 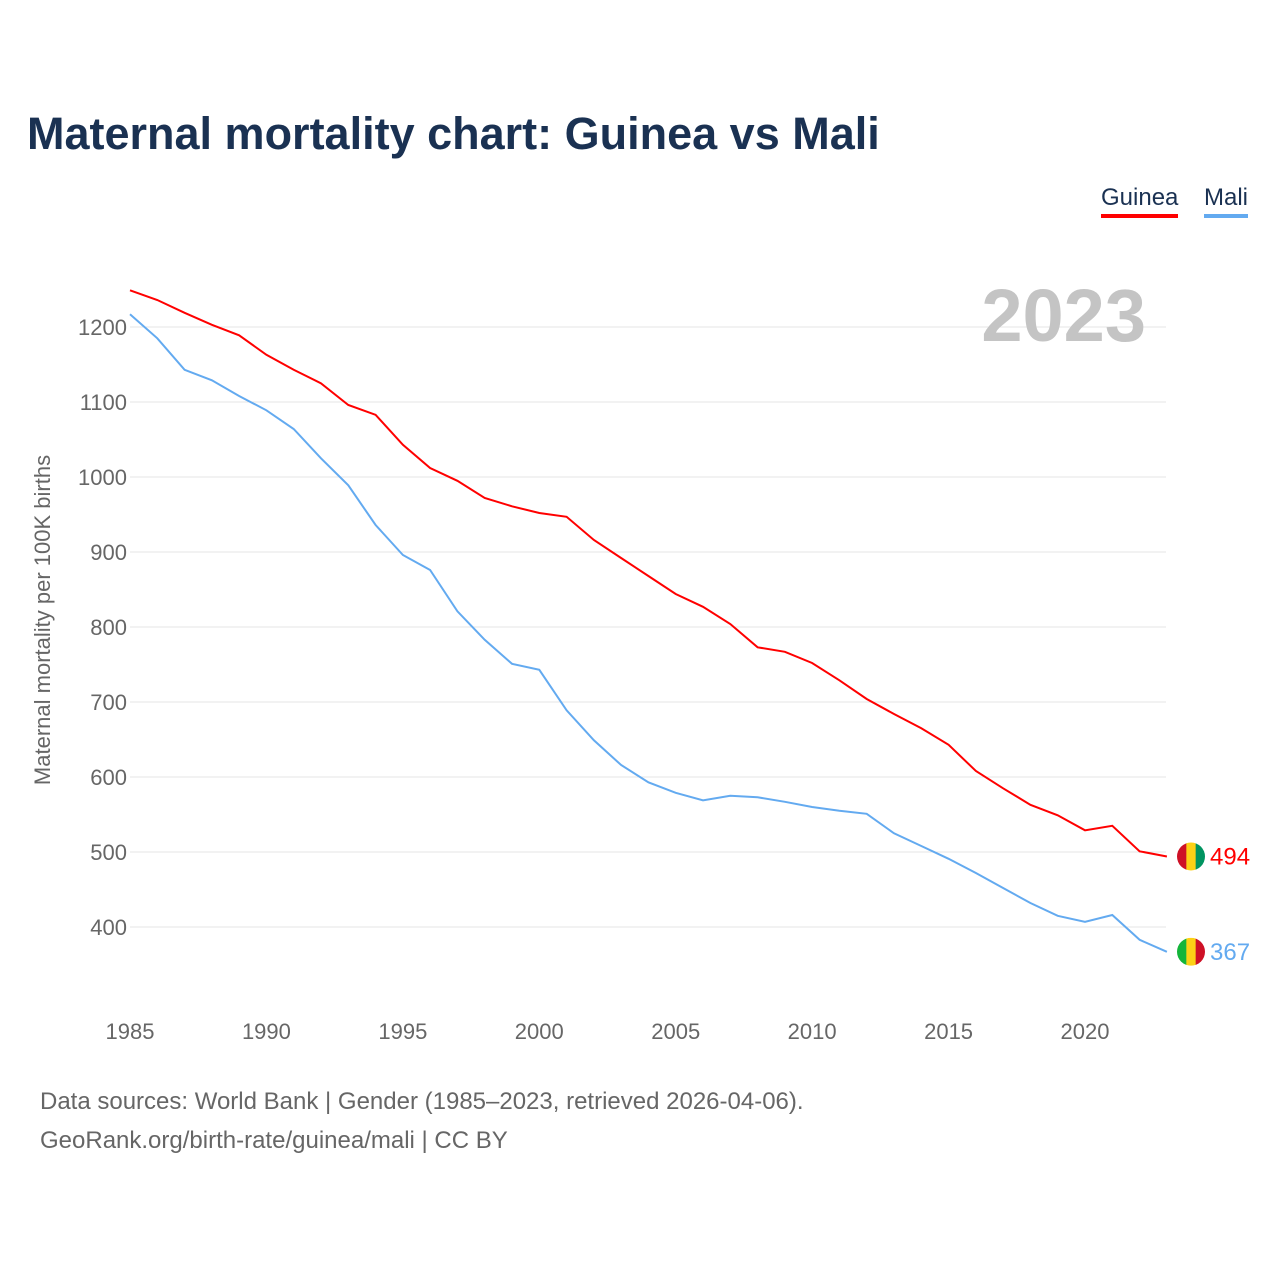 What do you see at coordinates (108, 777) in the screenshot?
I see `y-tick-label: 600` at bounding box center [108, 777].